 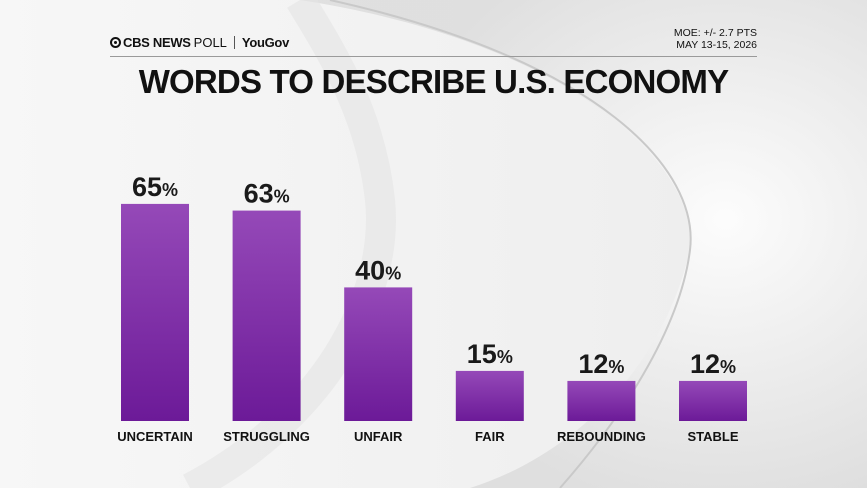 What do you see at coordinates (433, 56) in the screenshot?
I see `header-divider` at bounding box center [433, 56].